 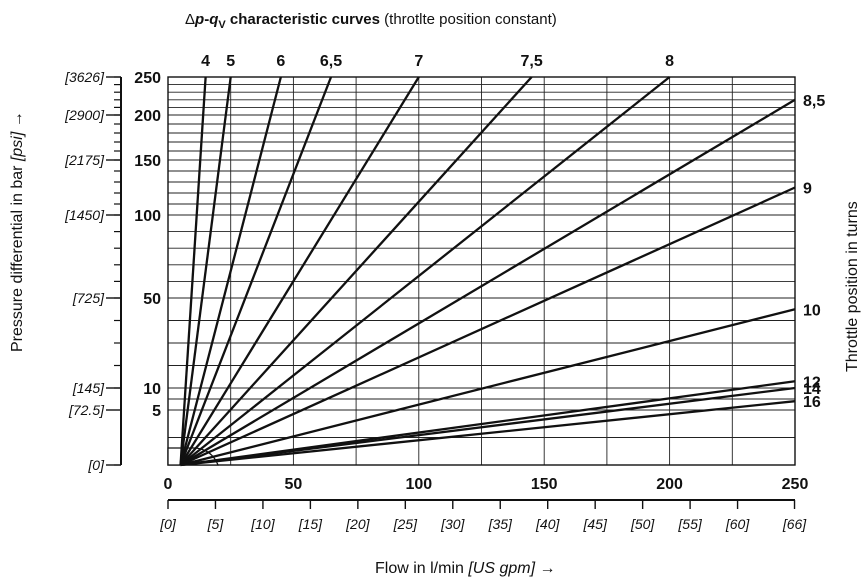 What do you see at coordinates (812, 310) in the screenshot?
I see `curve-label: 10` at bounding box center [812, 310].